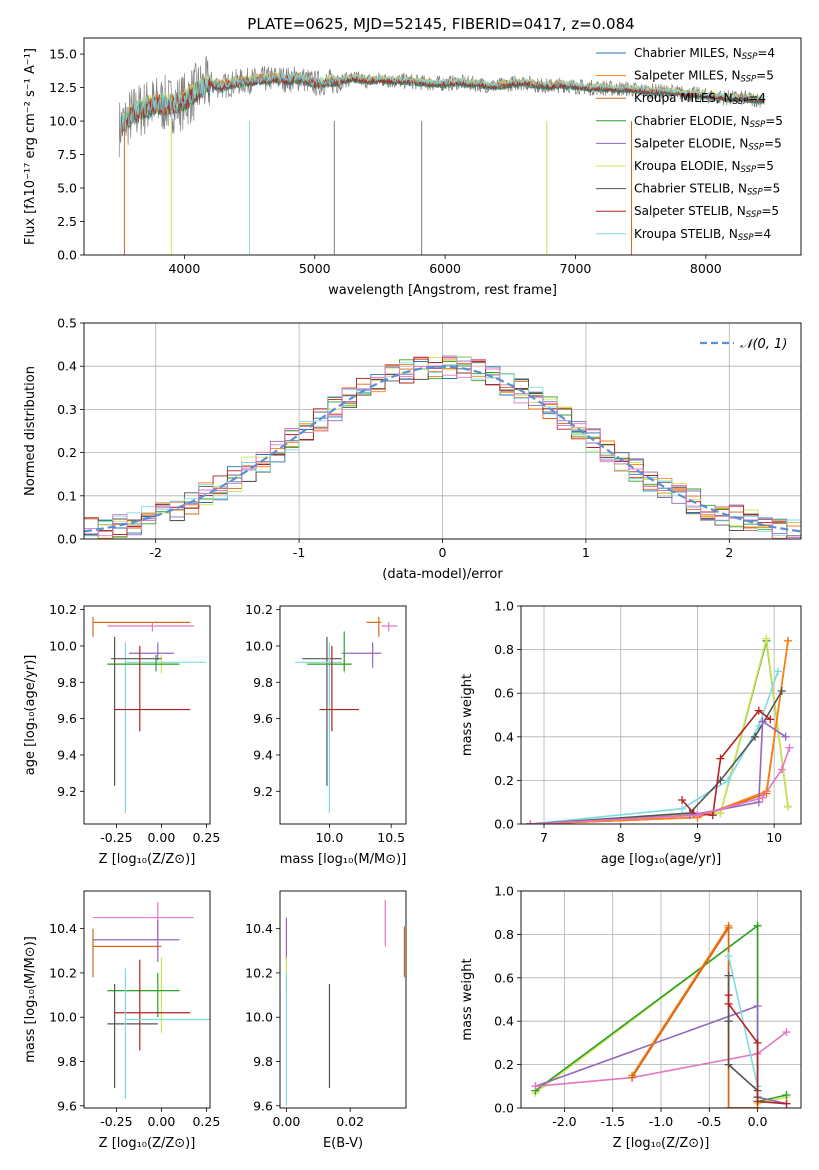 This screenshot has width=819, height=1170. What do you see at coordinates (350, 1121) in the screenshot?
I see `x-tick-label: 0.02` at bounding box center [350, 1121].